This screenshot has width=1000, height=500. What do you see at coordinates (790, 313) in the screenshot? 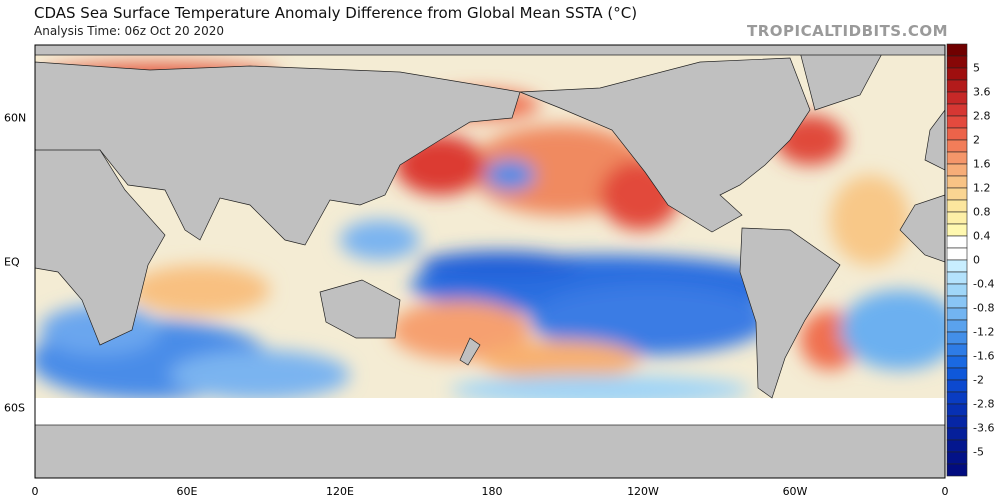
I see `south-america` at bounding box center [790, 313].